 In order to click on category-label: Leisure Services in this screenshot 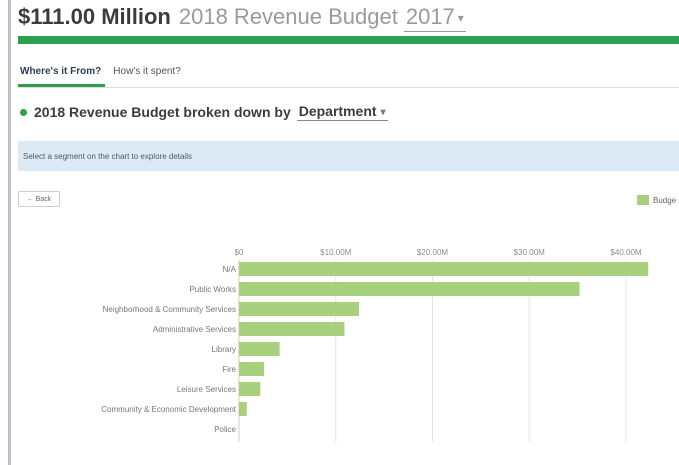, I will do `click(206, 389)`.